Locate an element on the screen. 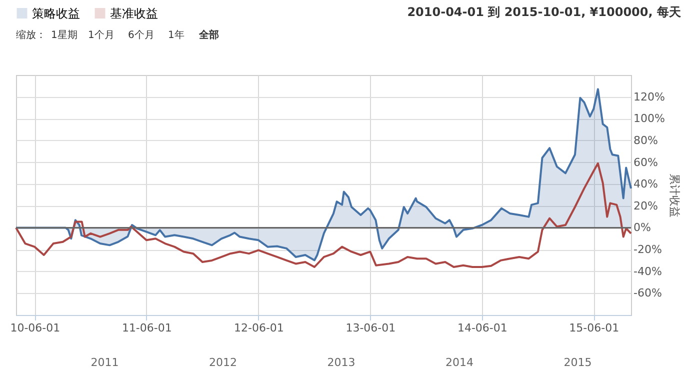  x-tick-label: 11-06-01 is located at coordinates (147, 328).